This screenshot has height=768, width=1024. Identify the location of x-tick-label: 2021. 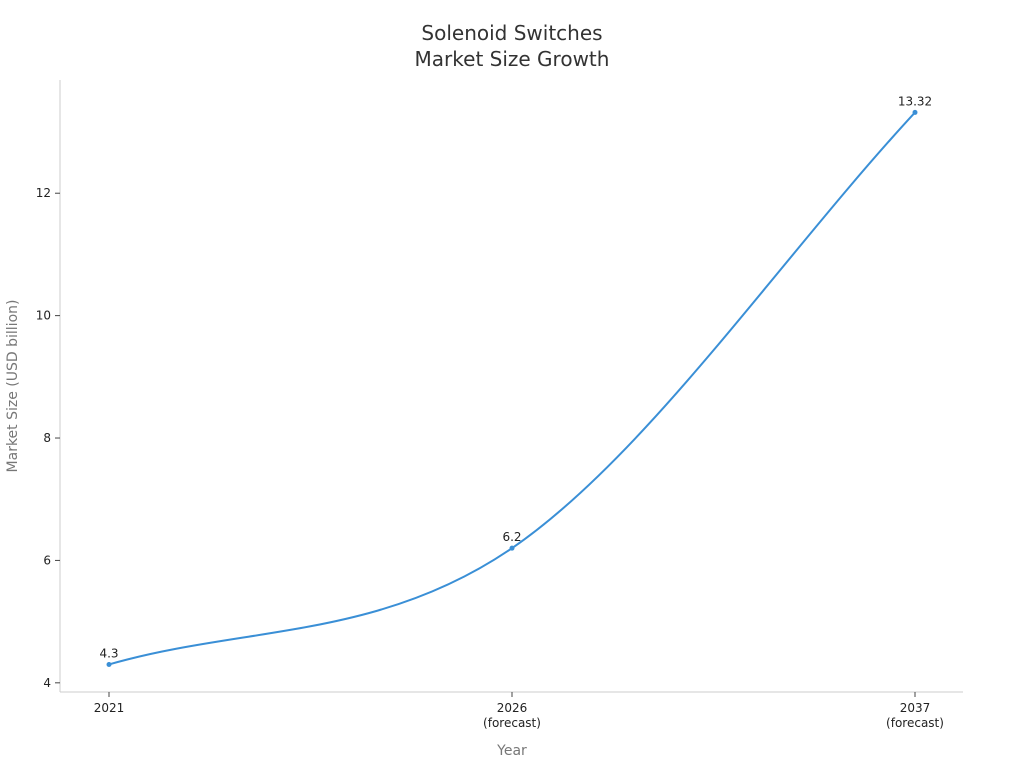
(109, 708).